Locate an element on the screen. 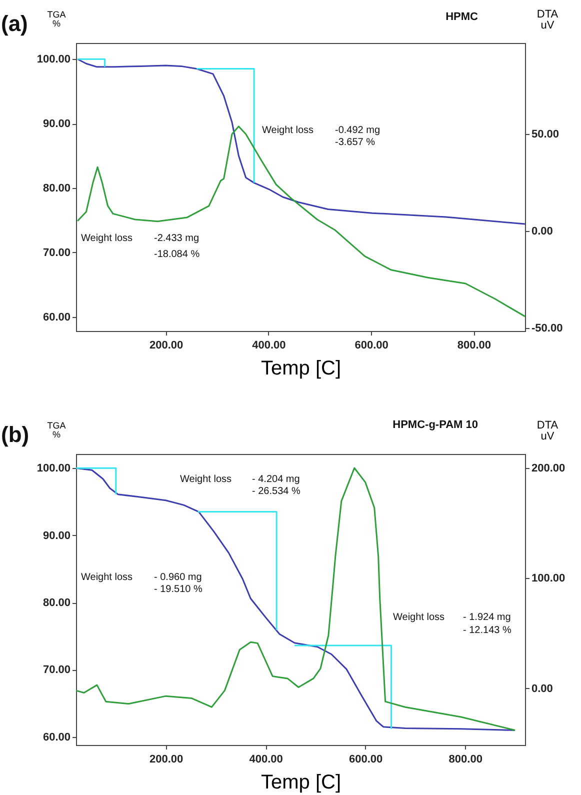  annotation: - 12.143 % is located at coordinates (487, 630).